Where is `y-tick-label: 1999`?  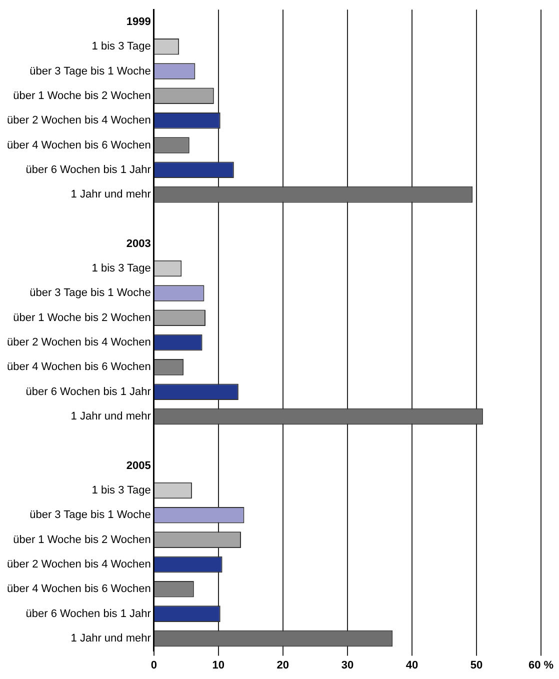
y-tick-label: 1999 is located at coordinates (138, 22).